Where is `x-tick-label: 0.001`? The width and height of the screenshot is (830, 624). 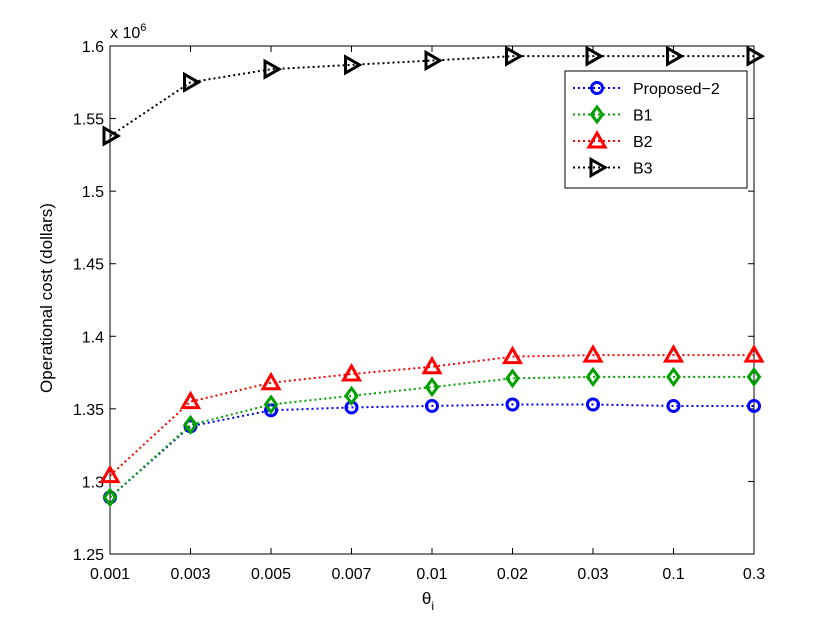
x-tick-label: 0.001 is located at coordinates (110, 574).